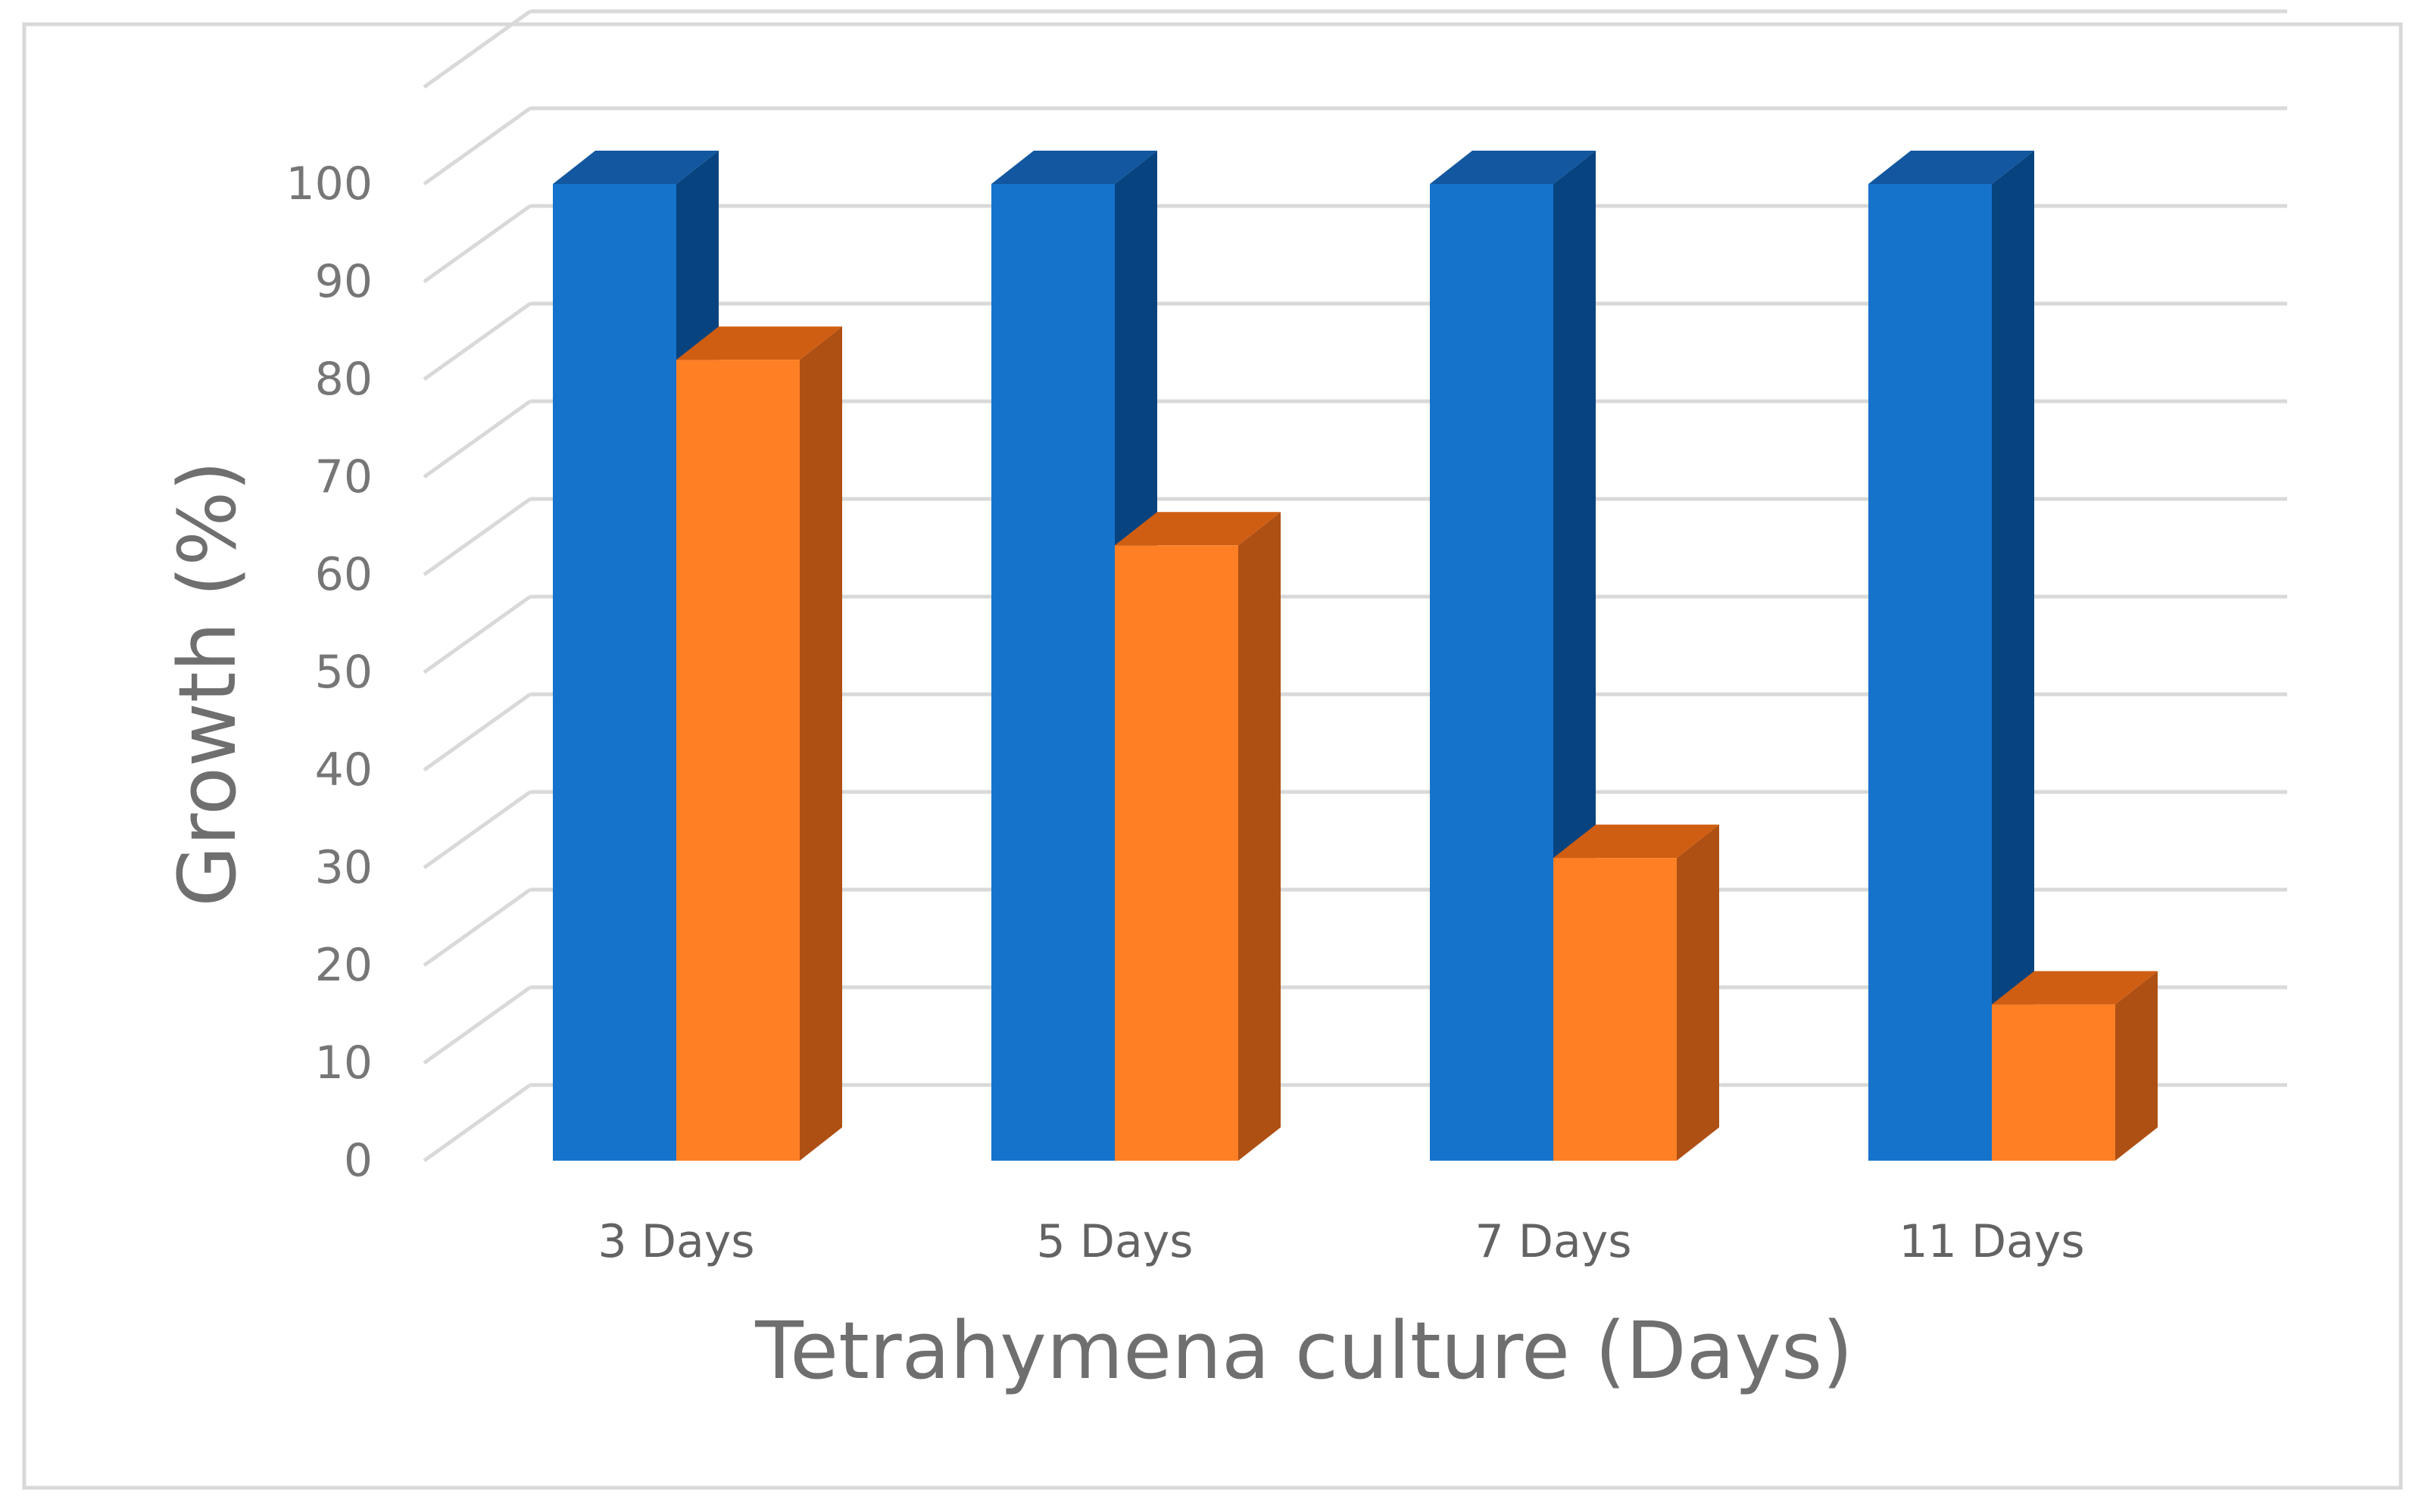 The width and height of the screenshot is (2425, 1512). I want to click on x-category-label: 11 Days, so click(1991, 1241).